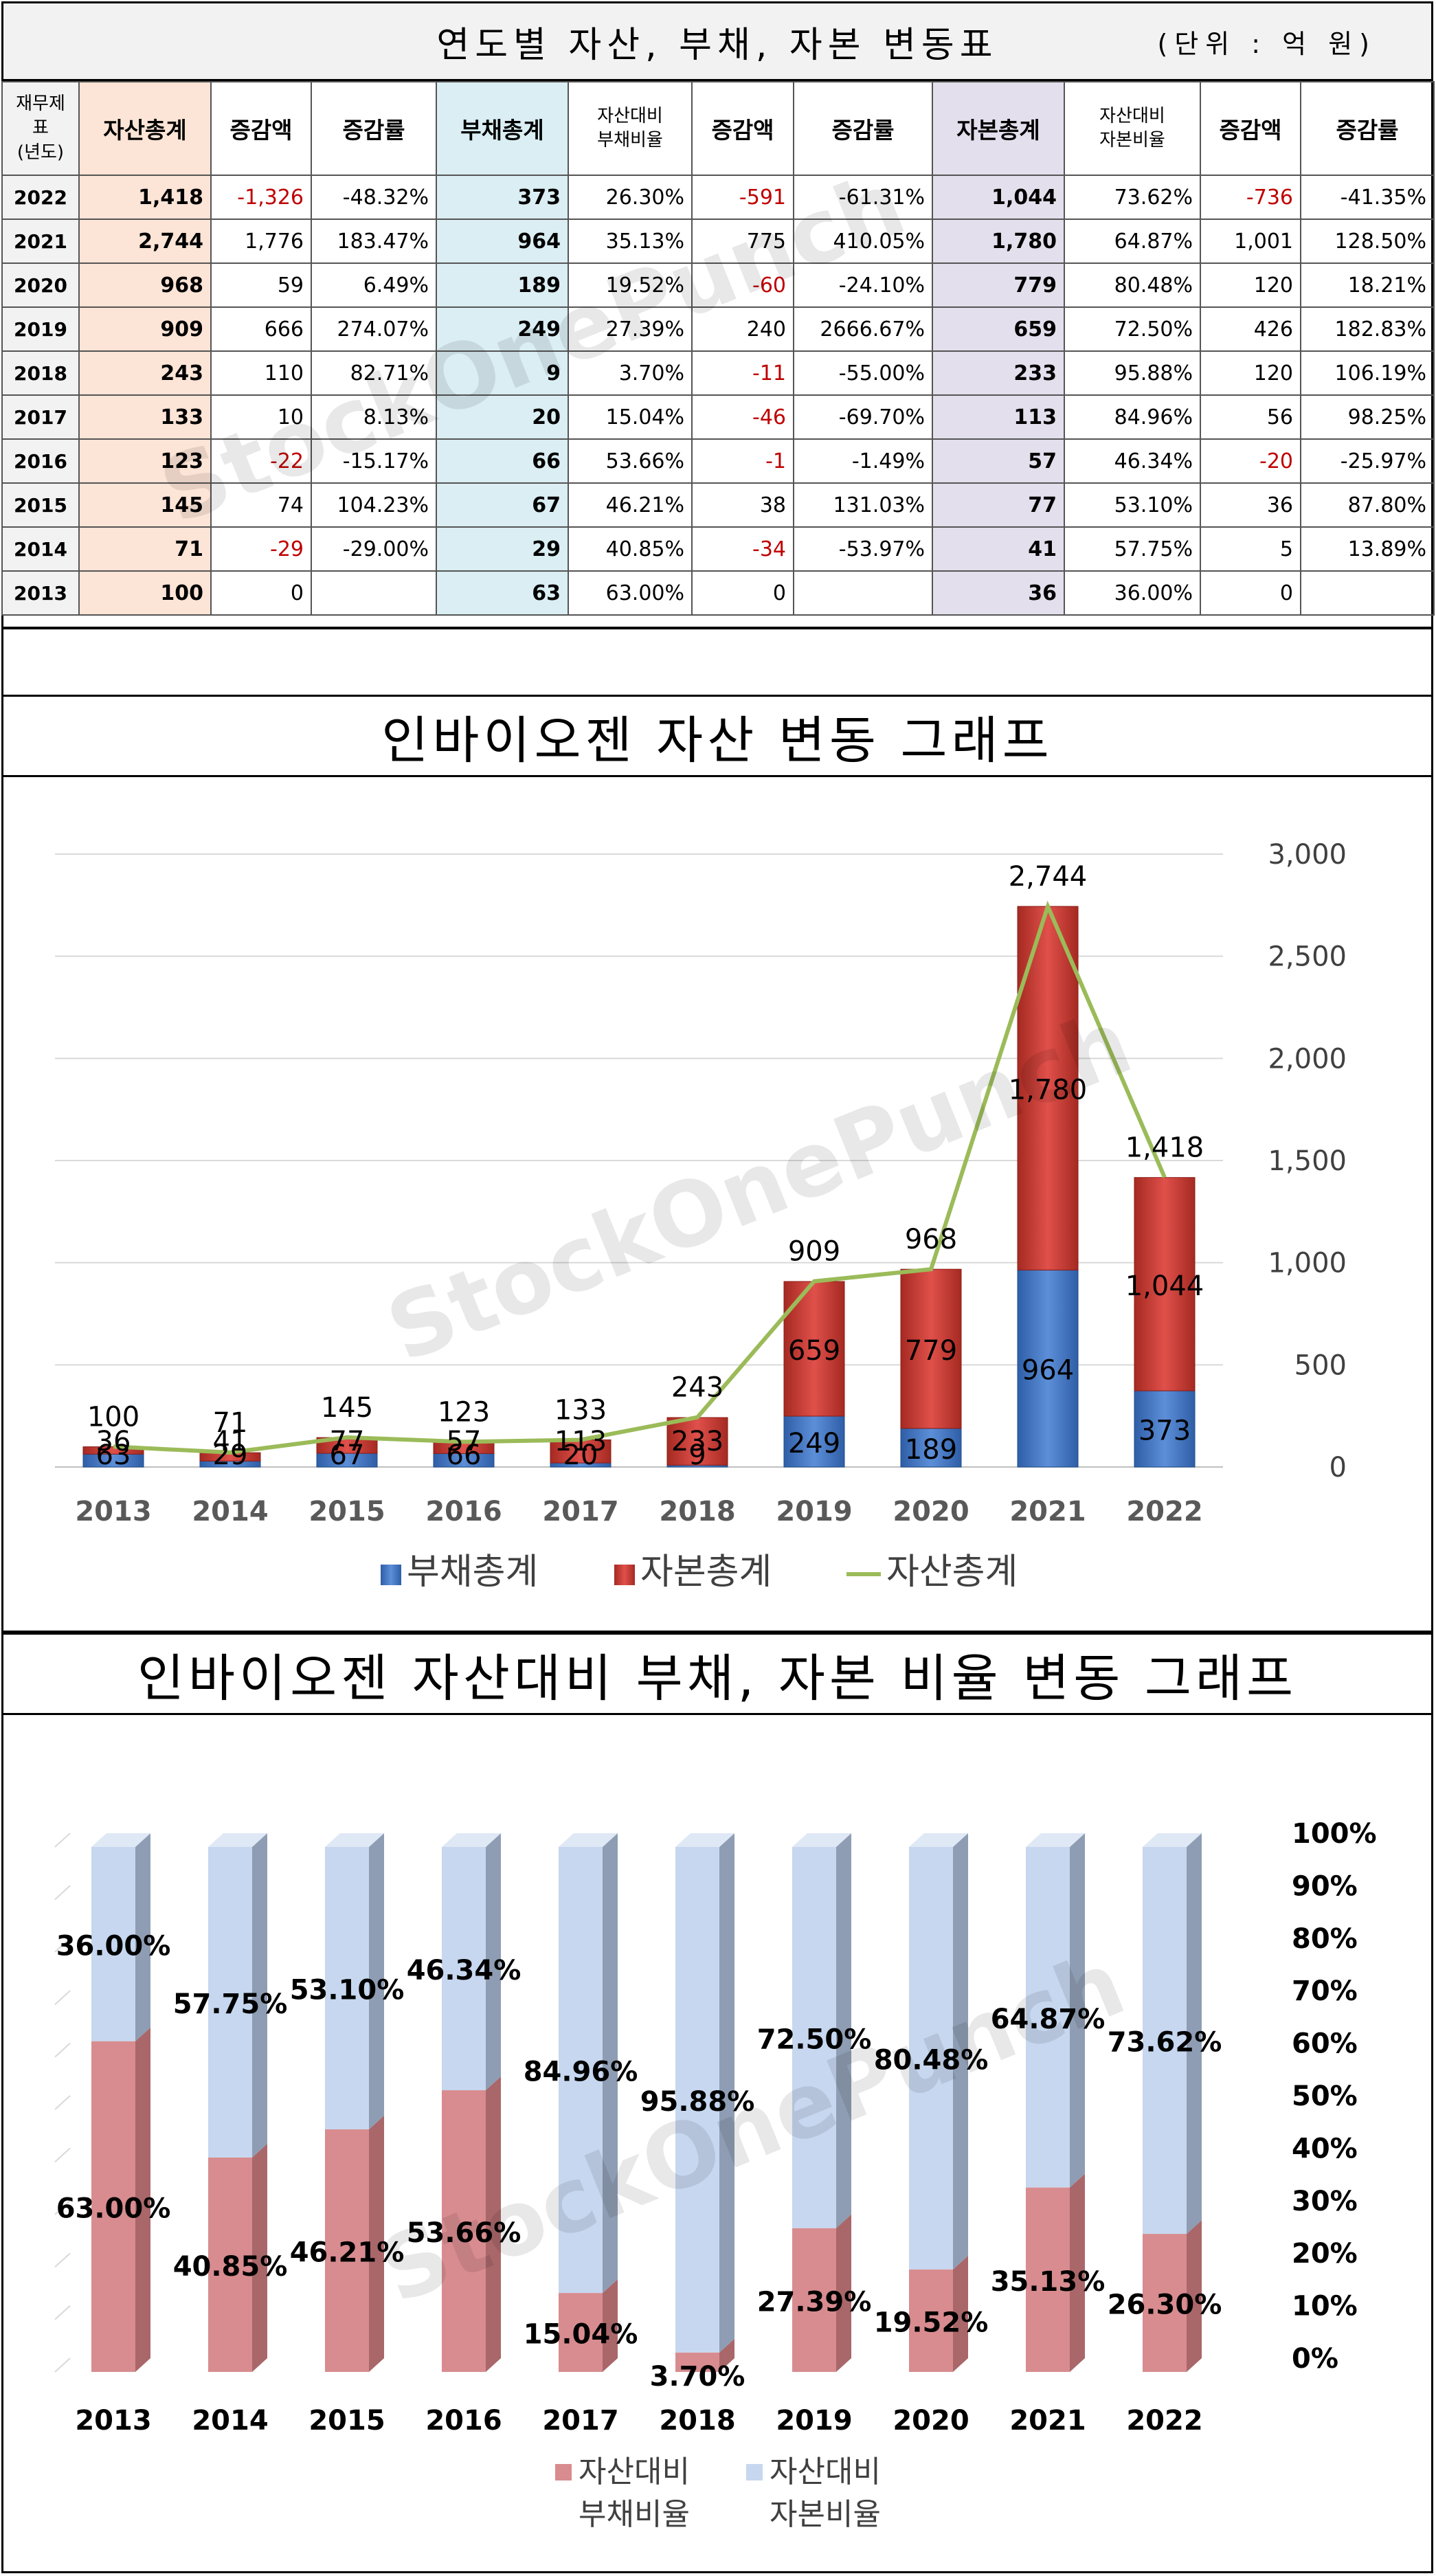 The width and height of the screenshot is (1436, 2576). Describe the element at coordinates (1367, 285) in the screenshot. I see `table-cell: 18.21%` at that location.